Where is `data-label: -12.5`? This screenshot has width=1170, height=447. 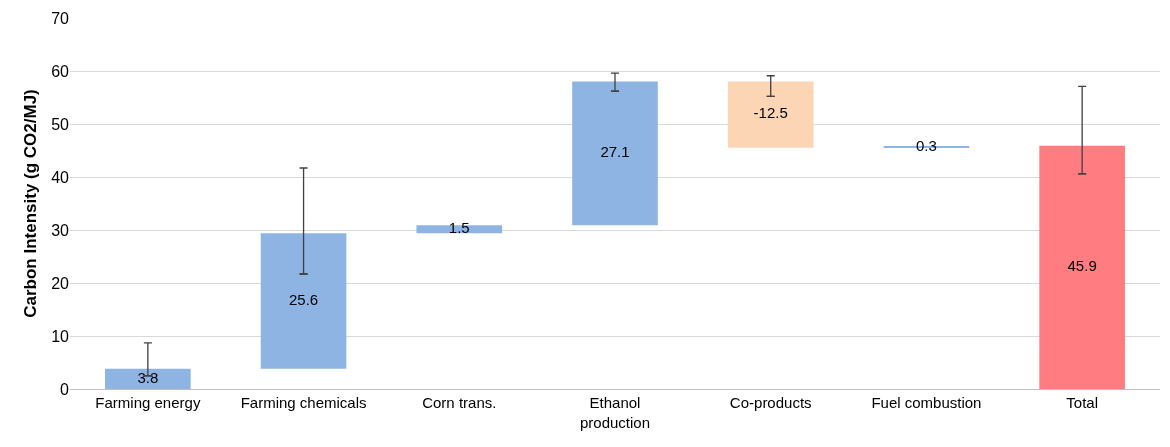
data-label: -12.5 is located at coordinates (770, 113).